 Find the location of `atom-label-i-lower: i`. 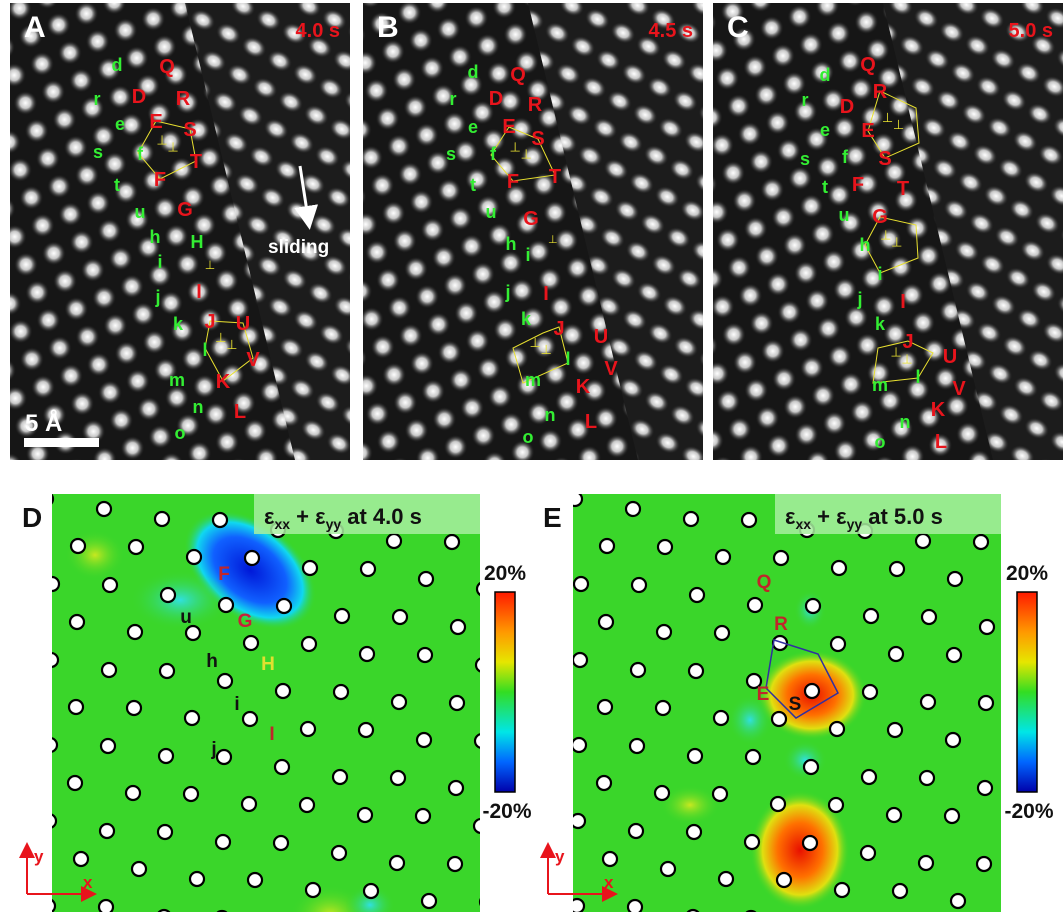

atom-label-i-lower: i is located at coordinates (159, 262).